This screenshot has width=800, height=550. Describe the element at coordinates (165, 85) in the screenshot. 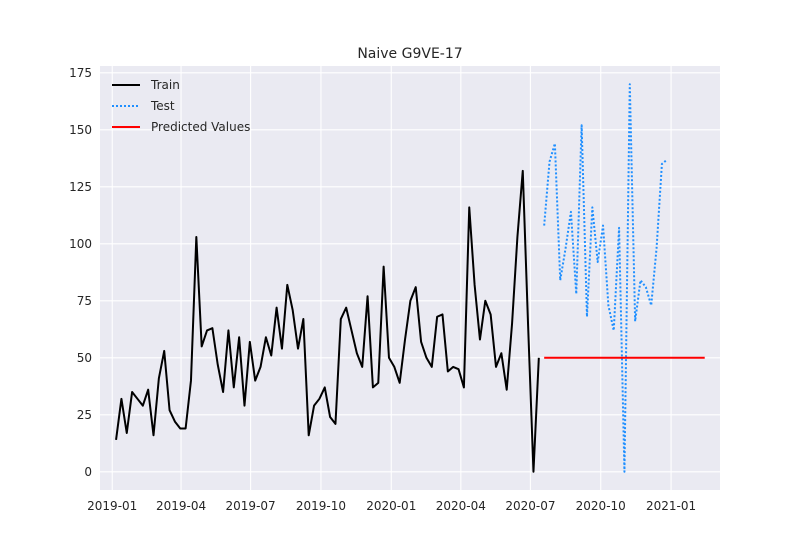

I see `legend-label: Train` at that location.